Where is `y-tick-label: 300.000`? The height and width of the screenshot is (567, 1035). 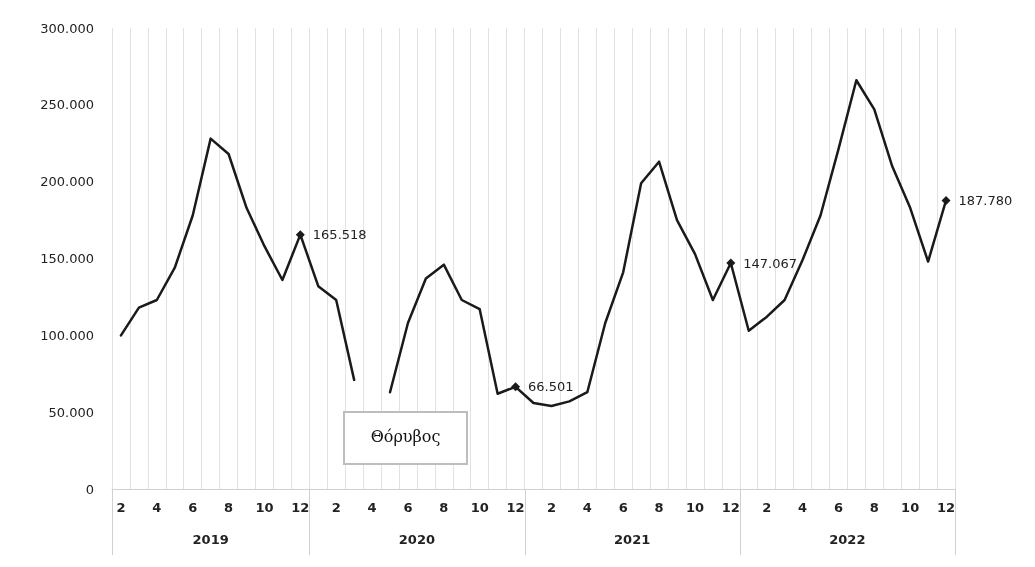 y-tick-label: 300.000 is located at coordinates (67, 28).